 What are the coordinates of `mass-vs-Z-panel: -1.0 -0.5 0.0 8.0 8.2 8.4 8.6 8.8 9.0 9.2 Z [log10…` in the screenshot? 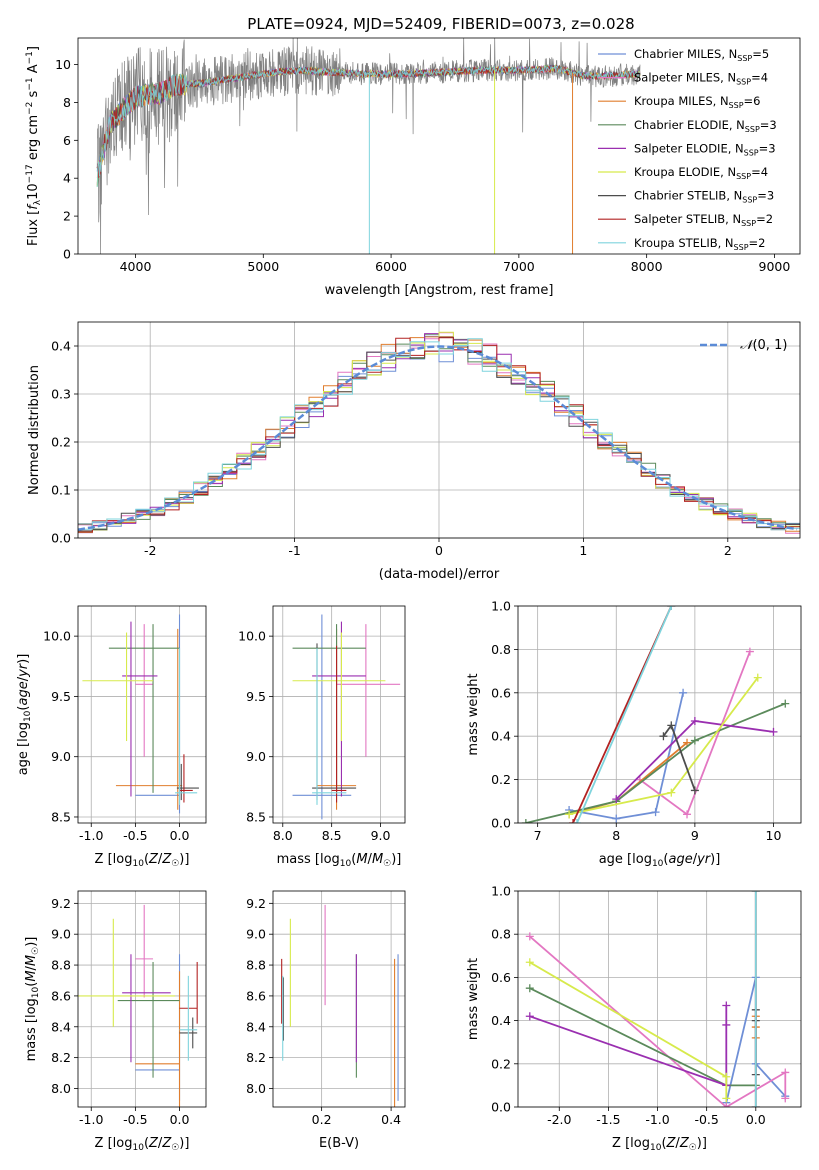 It's located at (115, 1021).